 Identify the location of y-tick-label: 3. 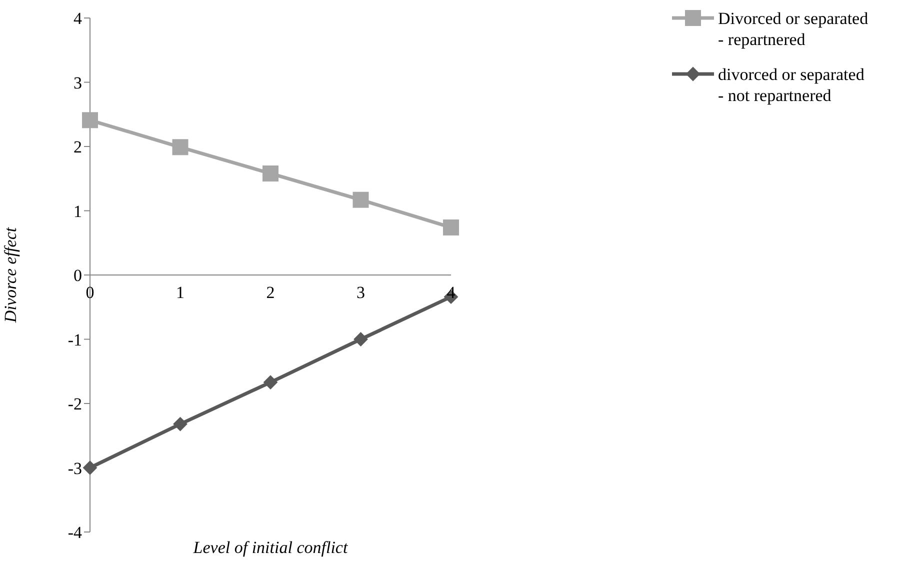
(78, 82).